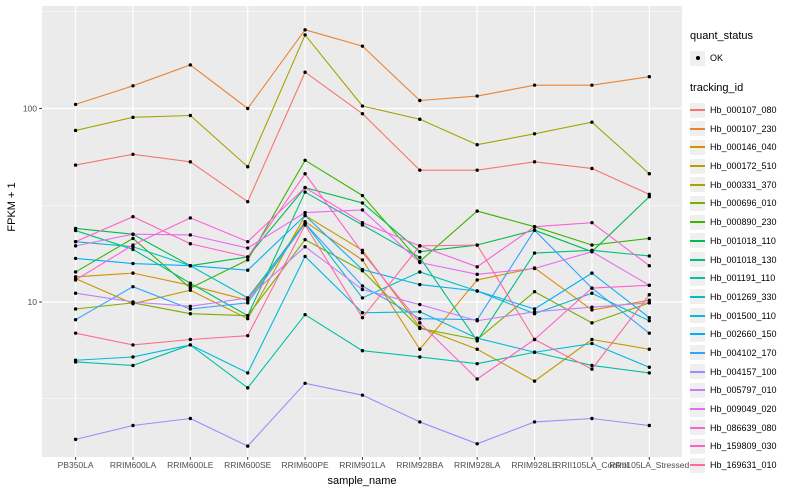  I want to click on x-tick-label: RRIM600PE, so click(305, 465).